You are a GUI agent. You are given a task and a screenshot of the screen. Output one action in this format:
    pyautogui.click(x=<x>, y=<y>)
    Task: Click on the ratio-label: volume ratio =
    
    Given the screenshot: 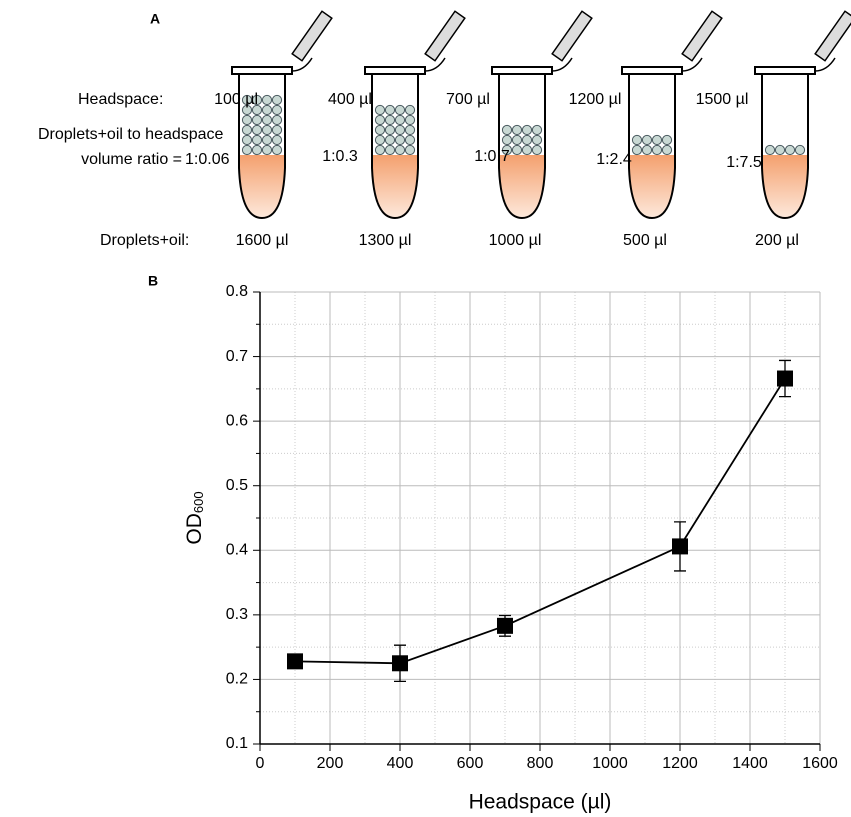 What is the action you would take?
    pyautogui.click(x=131, y=159)
    